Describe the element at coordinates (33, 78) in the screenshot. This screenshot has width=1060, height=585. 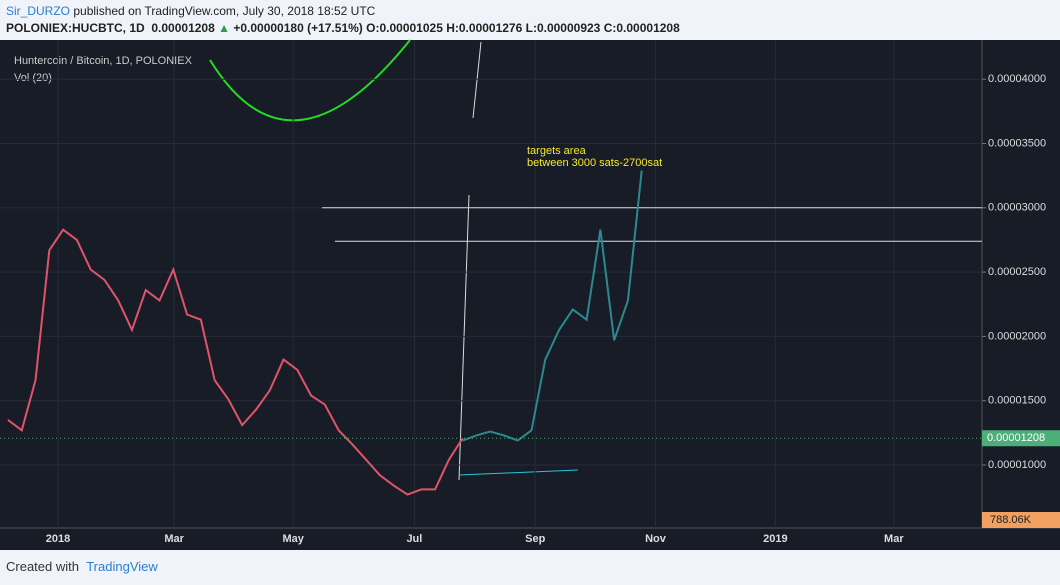
I see `subtitle: Vol (20)` at that location.